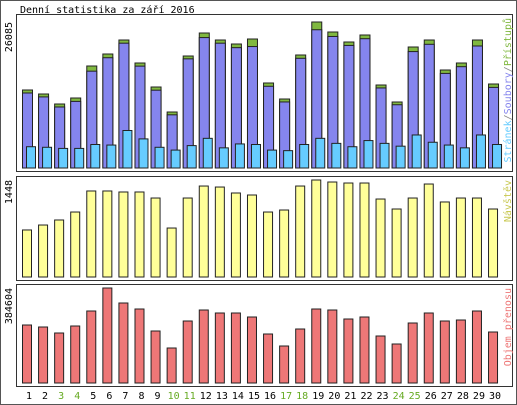 Image resolution: width=517 pixels, height=405 pixels. I want to click on x-tick-label: 23, so click(383, 396).